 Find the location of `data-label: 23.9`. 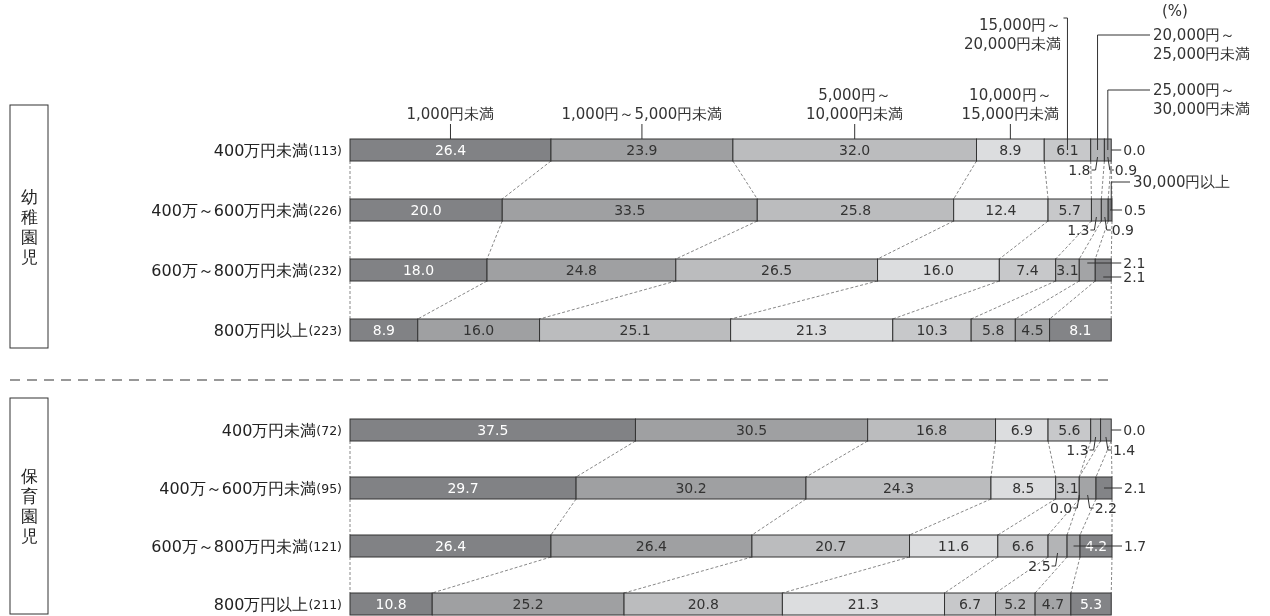

data-label: 23.9 is located at coordinates (642, 150).